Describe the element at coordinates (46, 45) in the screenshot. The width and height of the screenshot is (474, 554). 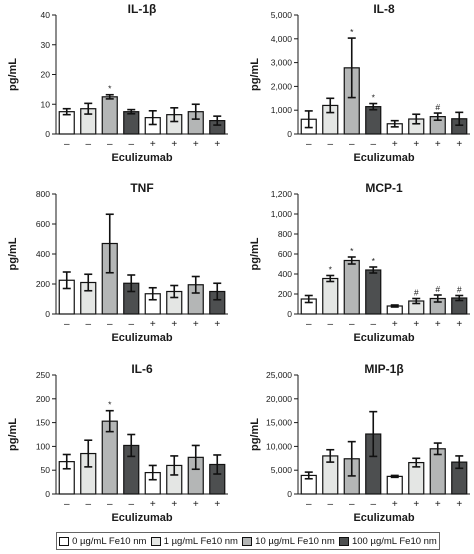
I see `y-tick-label: 30` at that location.